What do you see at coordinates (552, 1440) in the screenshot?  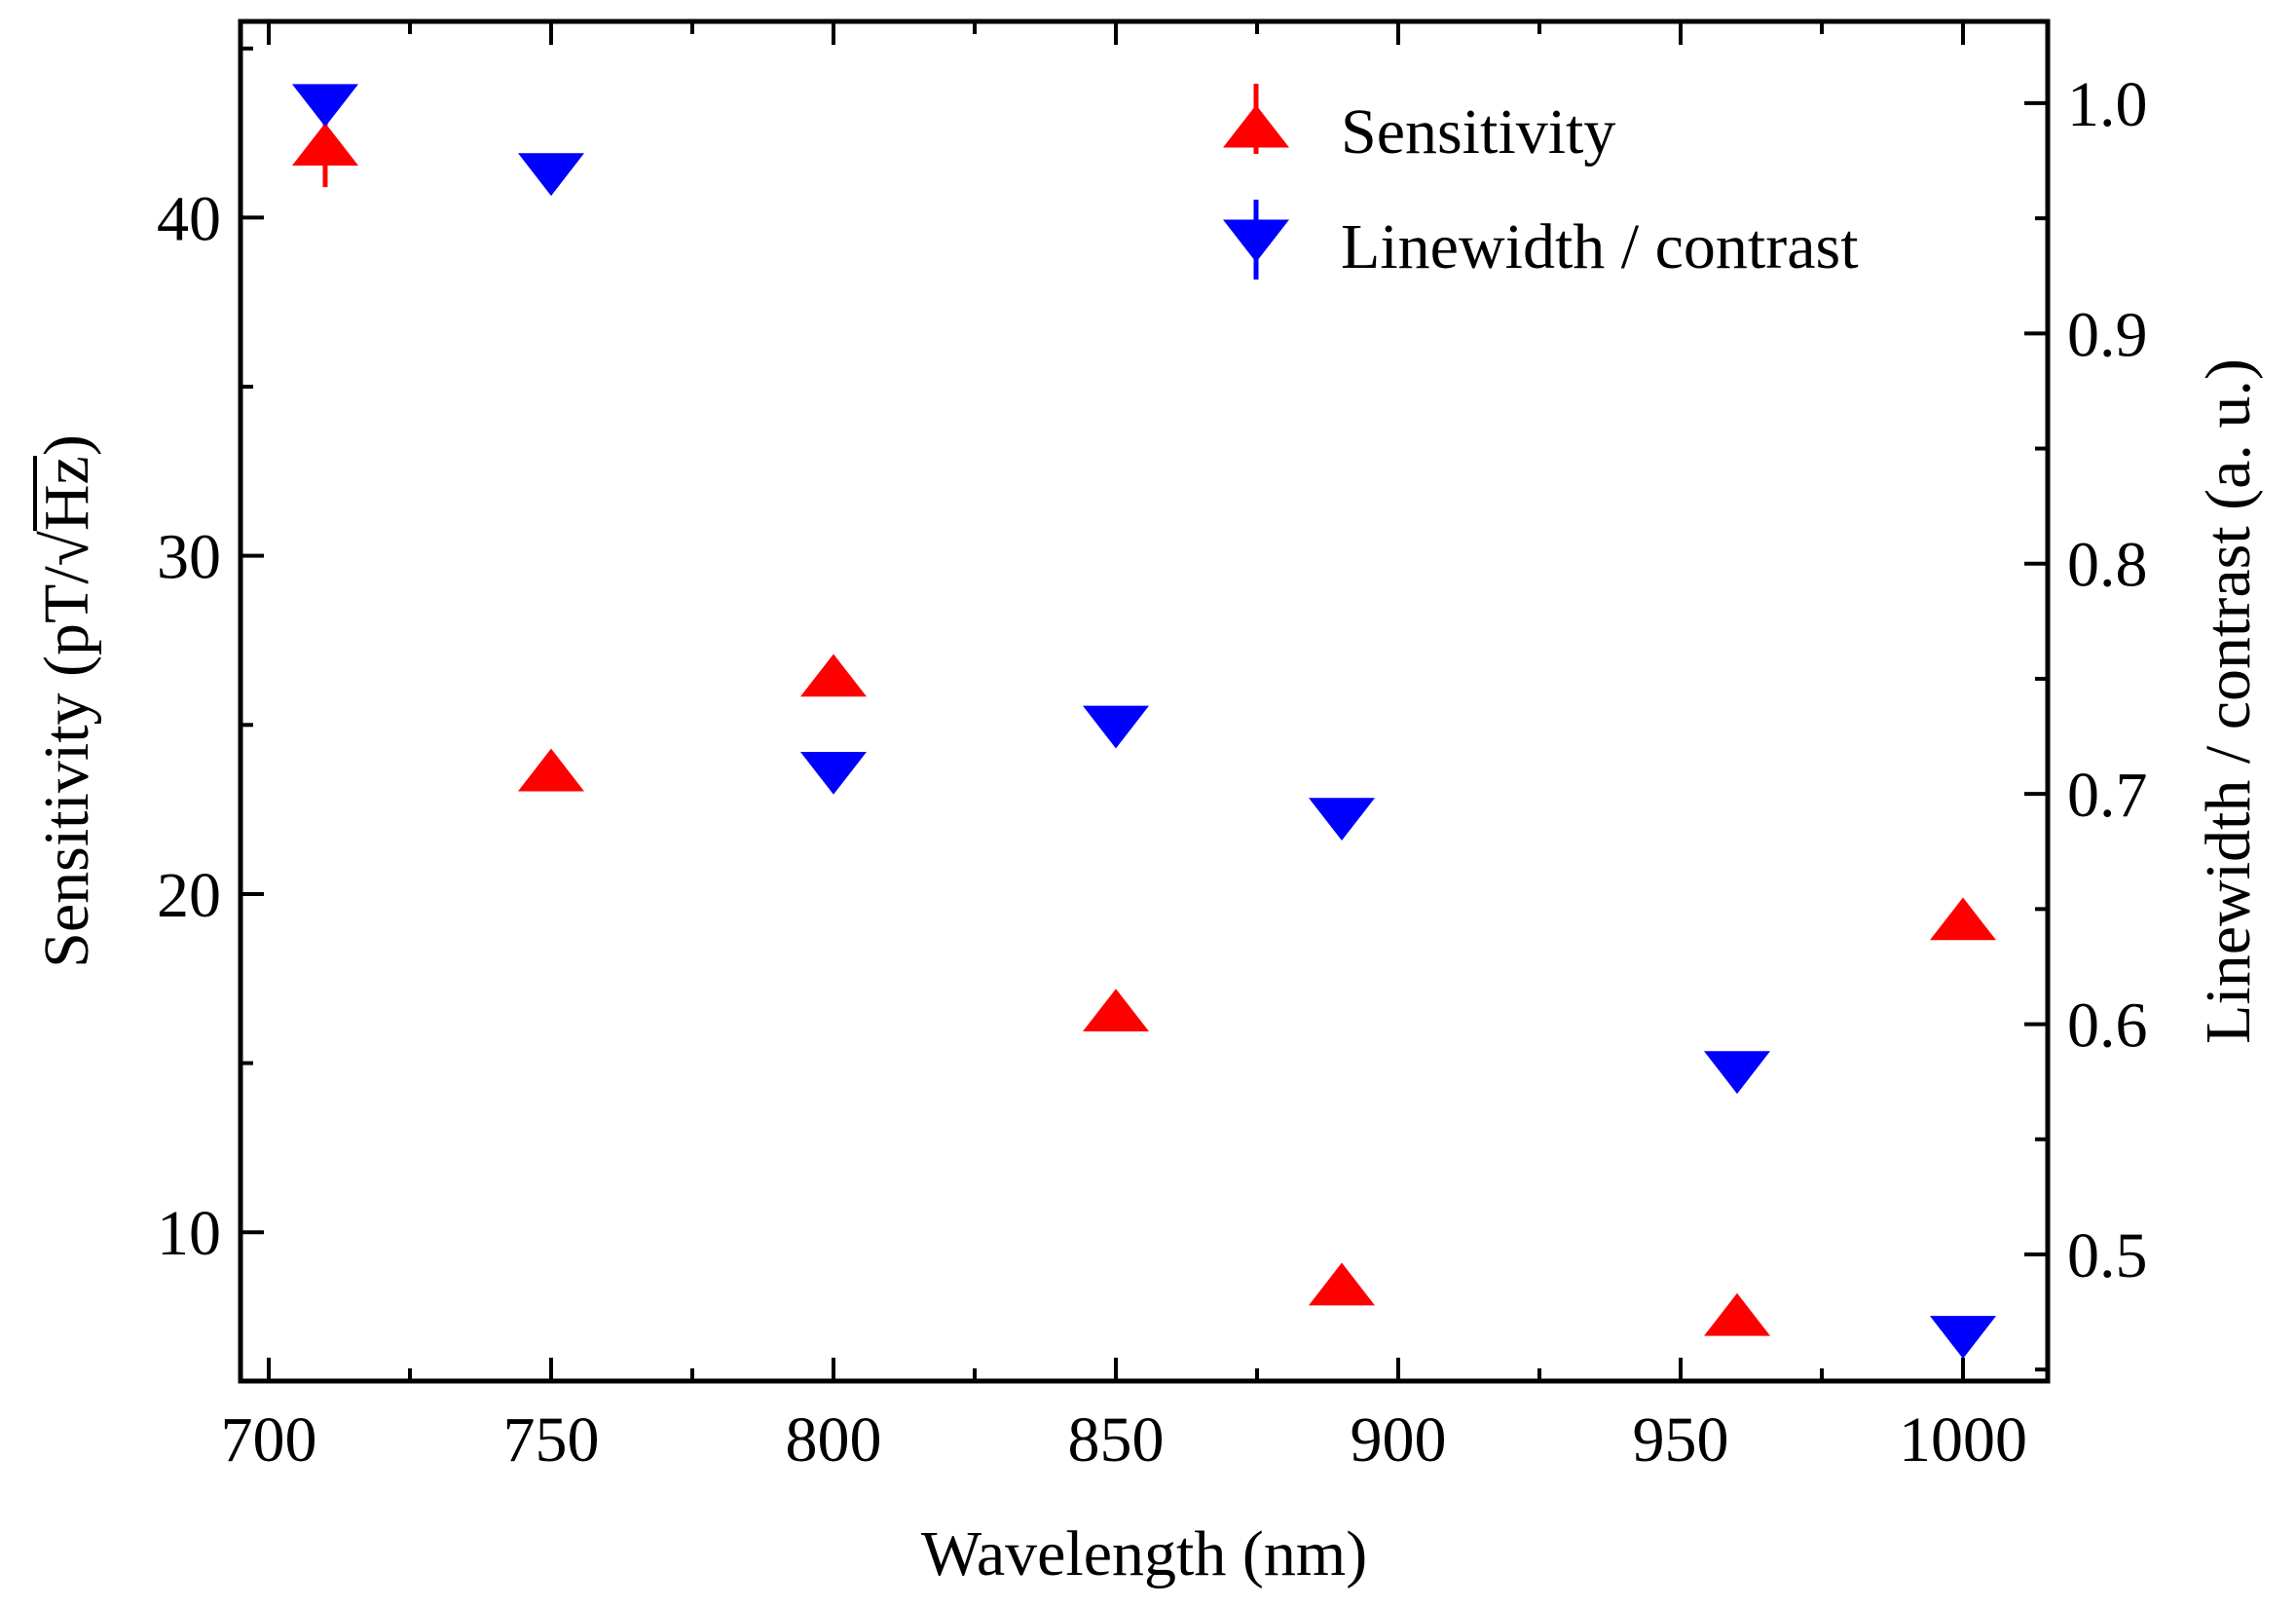 I see `x-tick-label: 750` at bounding box center [552, 1440].